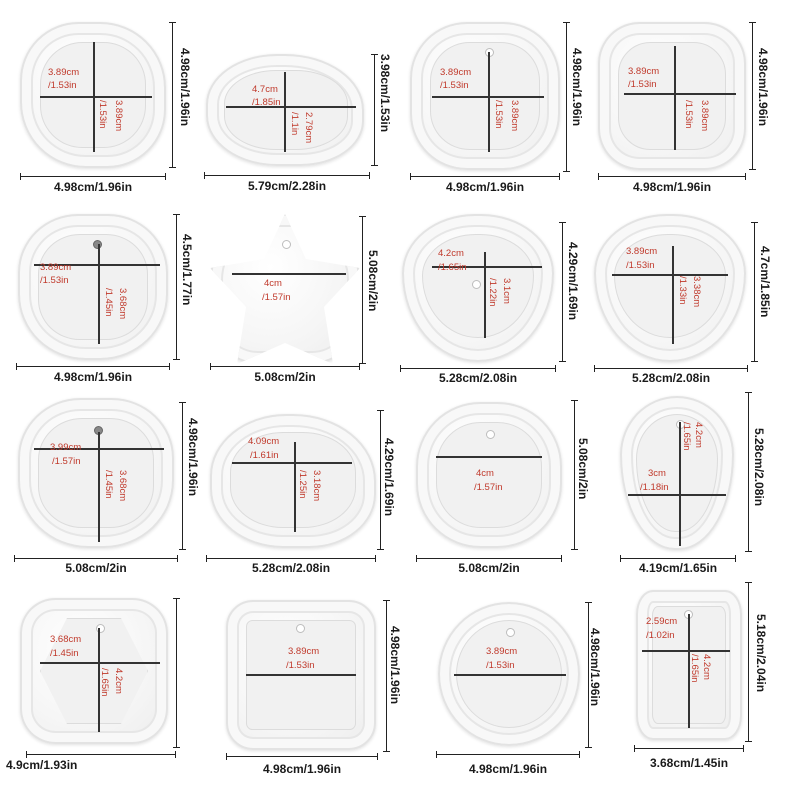  Describe the element at coordinates (316, 486) in the screenshot. I see `mold-10-height-cm: 3.18cm` at that location.